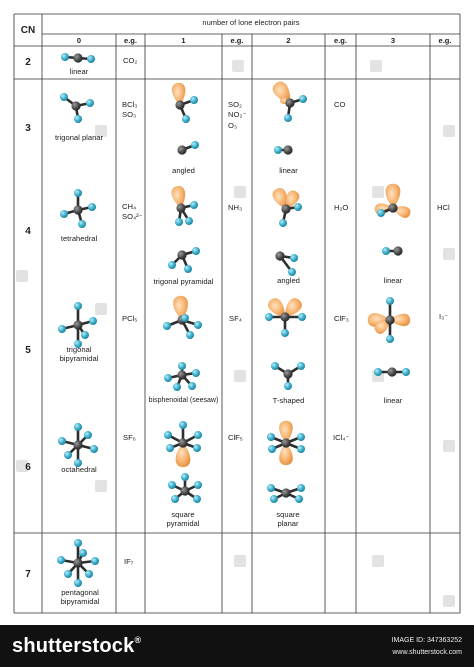 This screenshot has width=474, height=667. Describe the element at coordinates (79, 137) in the screenshot. I see `label-trigonal-planar: trigonal planar` at that location.